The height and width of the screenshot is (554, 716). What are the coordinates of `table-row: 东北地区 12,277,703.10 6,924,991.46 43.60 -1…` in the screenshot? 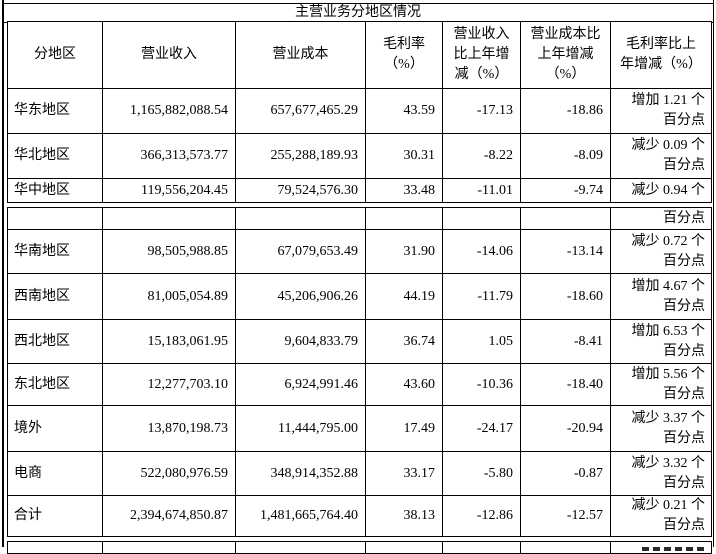 It's located at (359, 384).